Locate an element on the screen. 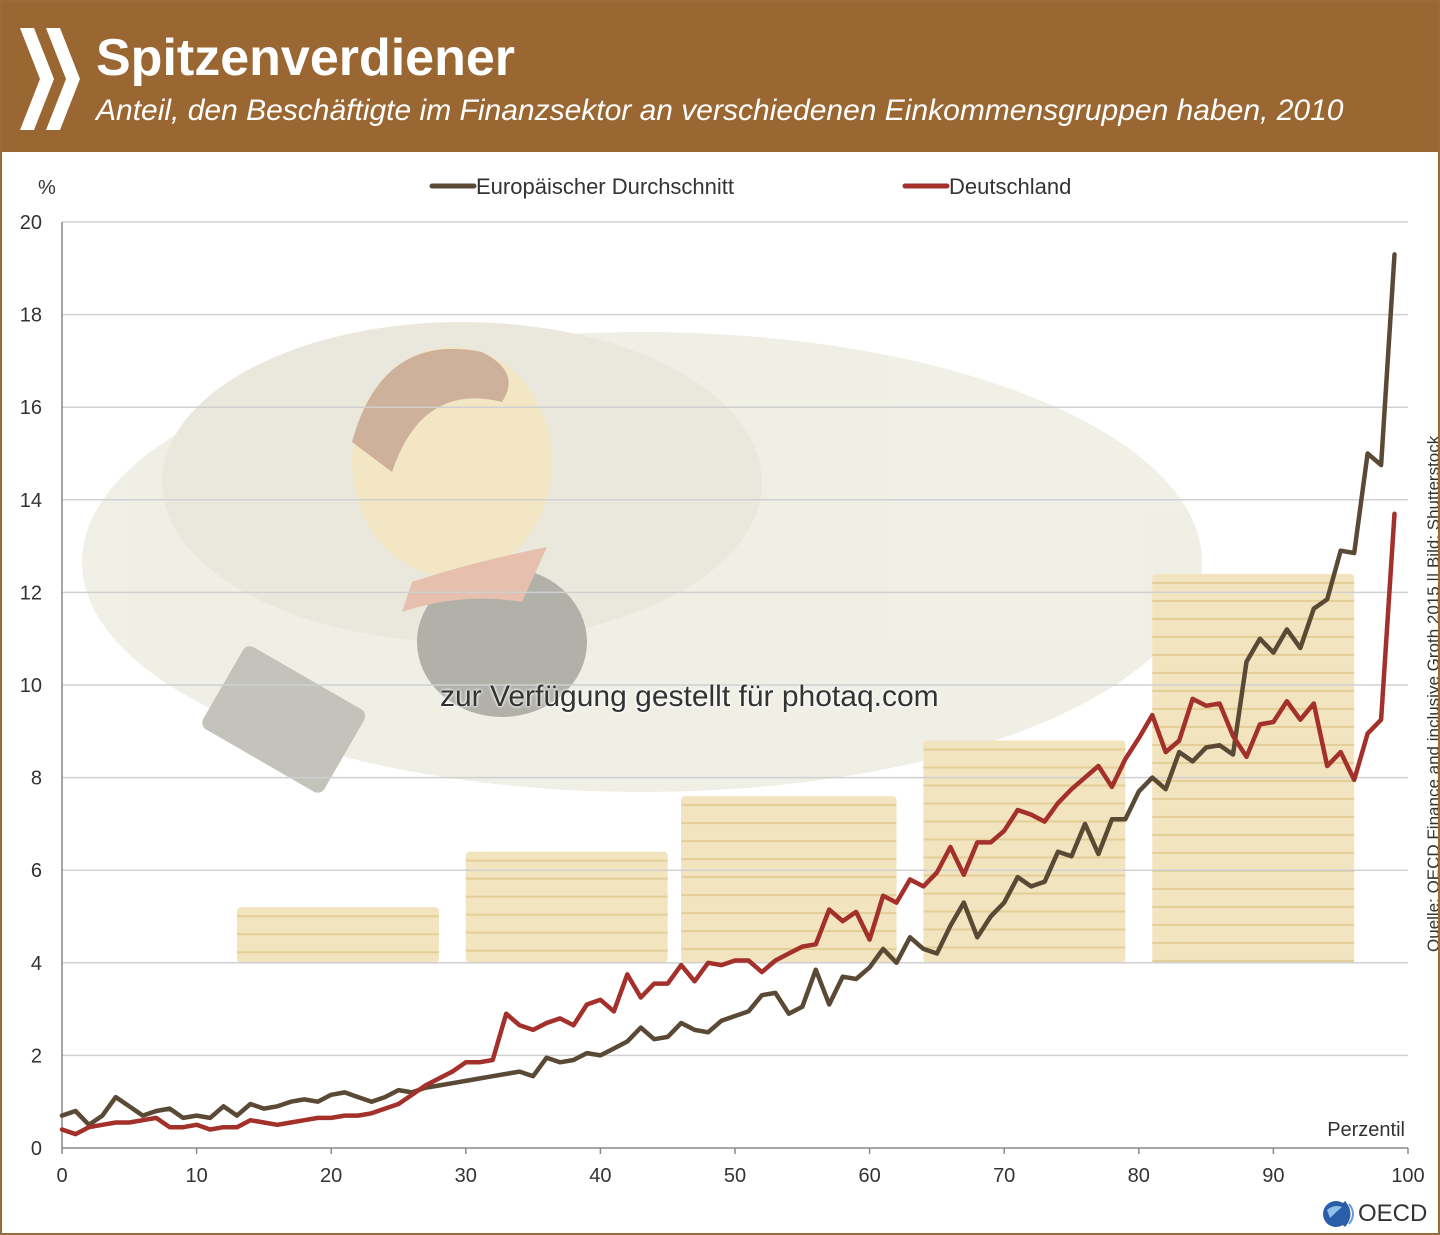 The height and width of the screenshot is (1235, 1440). x-tick-label: 100 is located at coordinates (1407, 1176).